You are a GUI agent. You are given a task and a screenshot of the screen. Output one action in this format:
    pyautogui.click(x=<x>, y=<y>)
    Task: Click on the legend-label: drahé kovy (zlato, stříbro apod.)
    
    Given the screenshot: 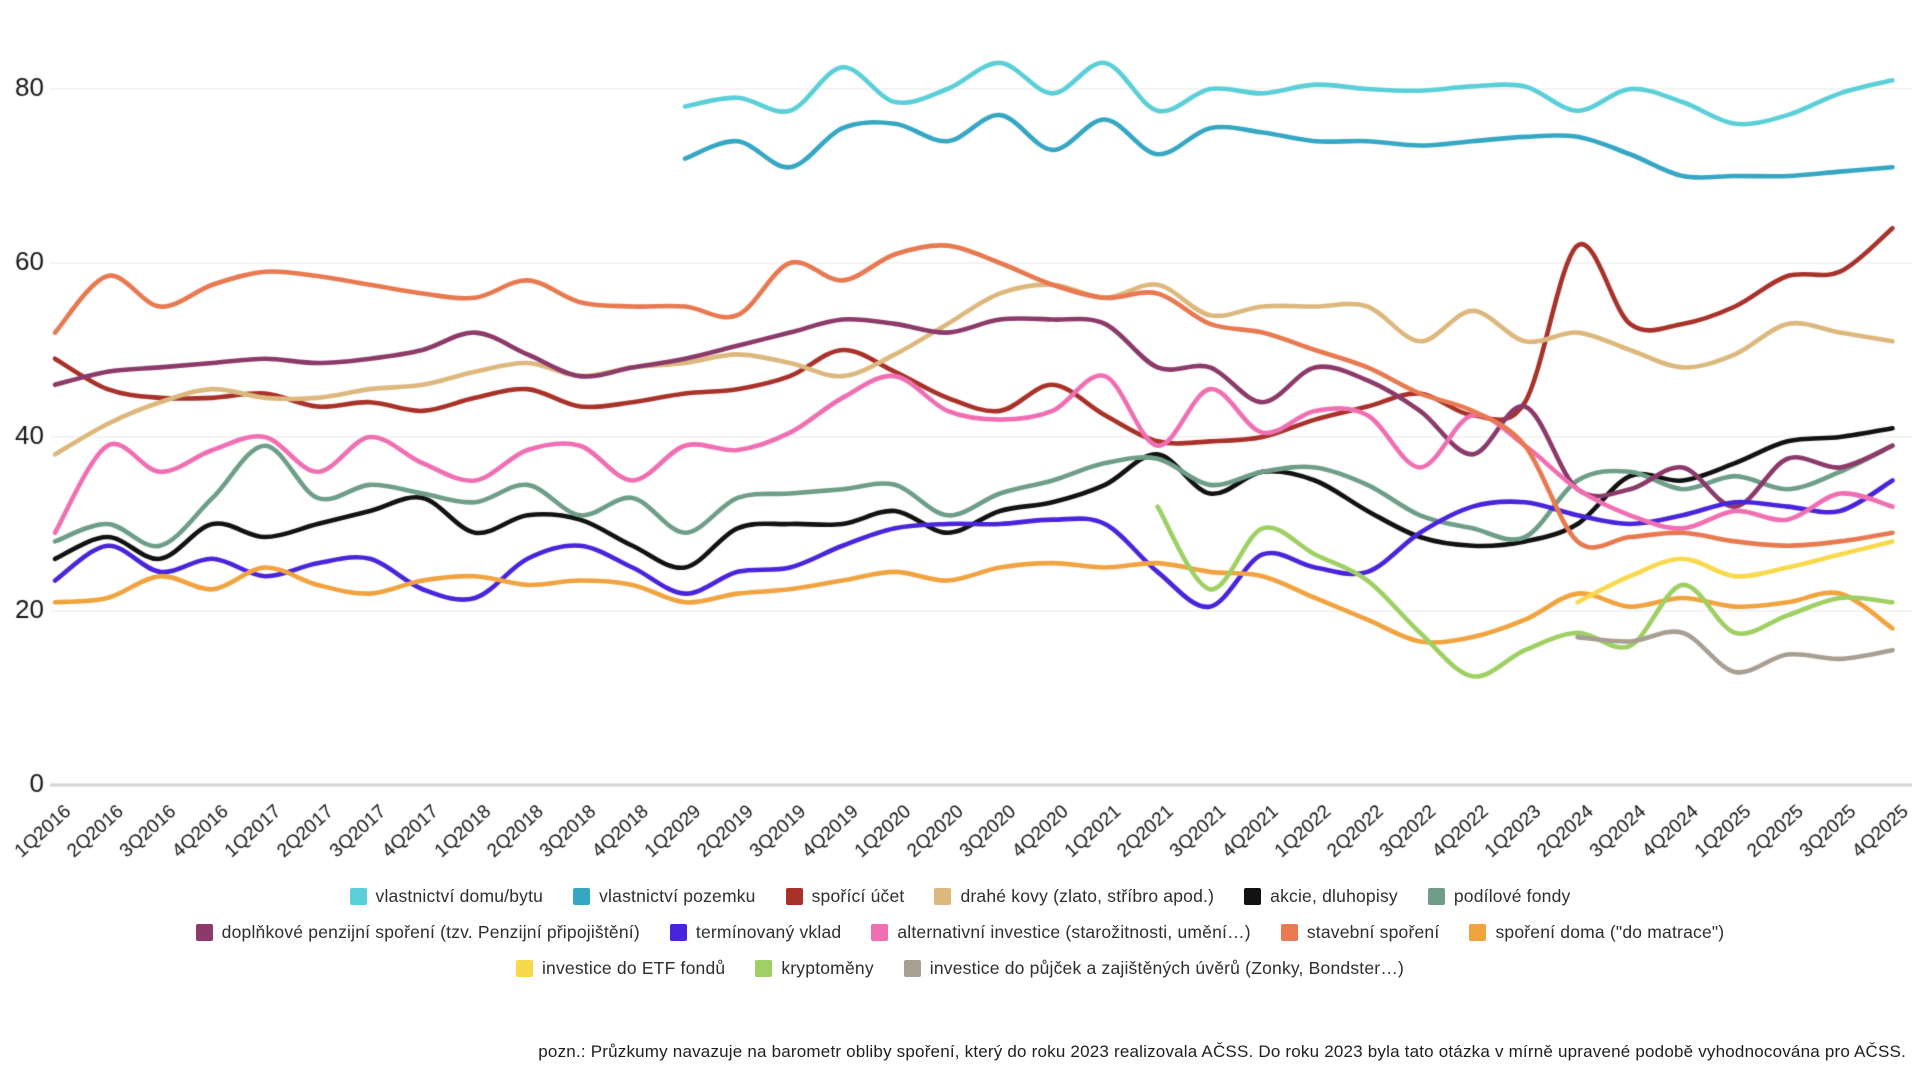 What is the action you would take?
    pyautogui.click(x=1087, y=896)
    